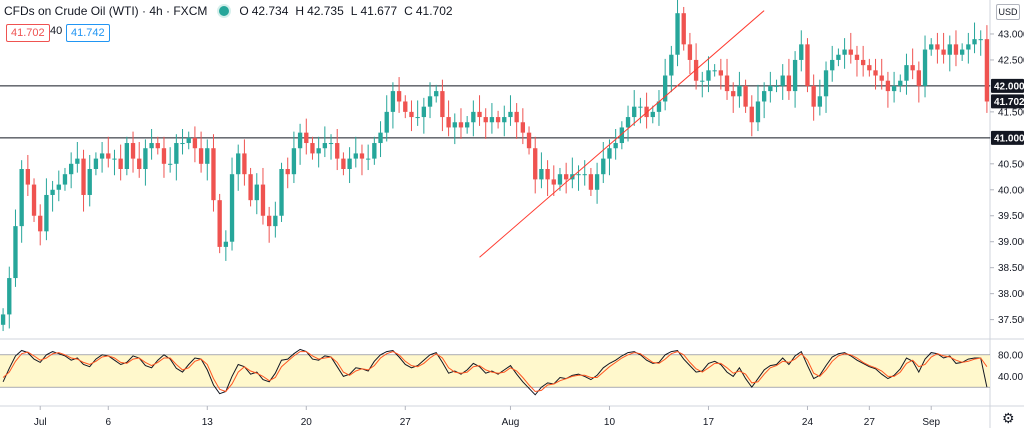  Describe the element at coordinates (610, 422) in the screenshot. I see `time-tick-label: 10` at that location.